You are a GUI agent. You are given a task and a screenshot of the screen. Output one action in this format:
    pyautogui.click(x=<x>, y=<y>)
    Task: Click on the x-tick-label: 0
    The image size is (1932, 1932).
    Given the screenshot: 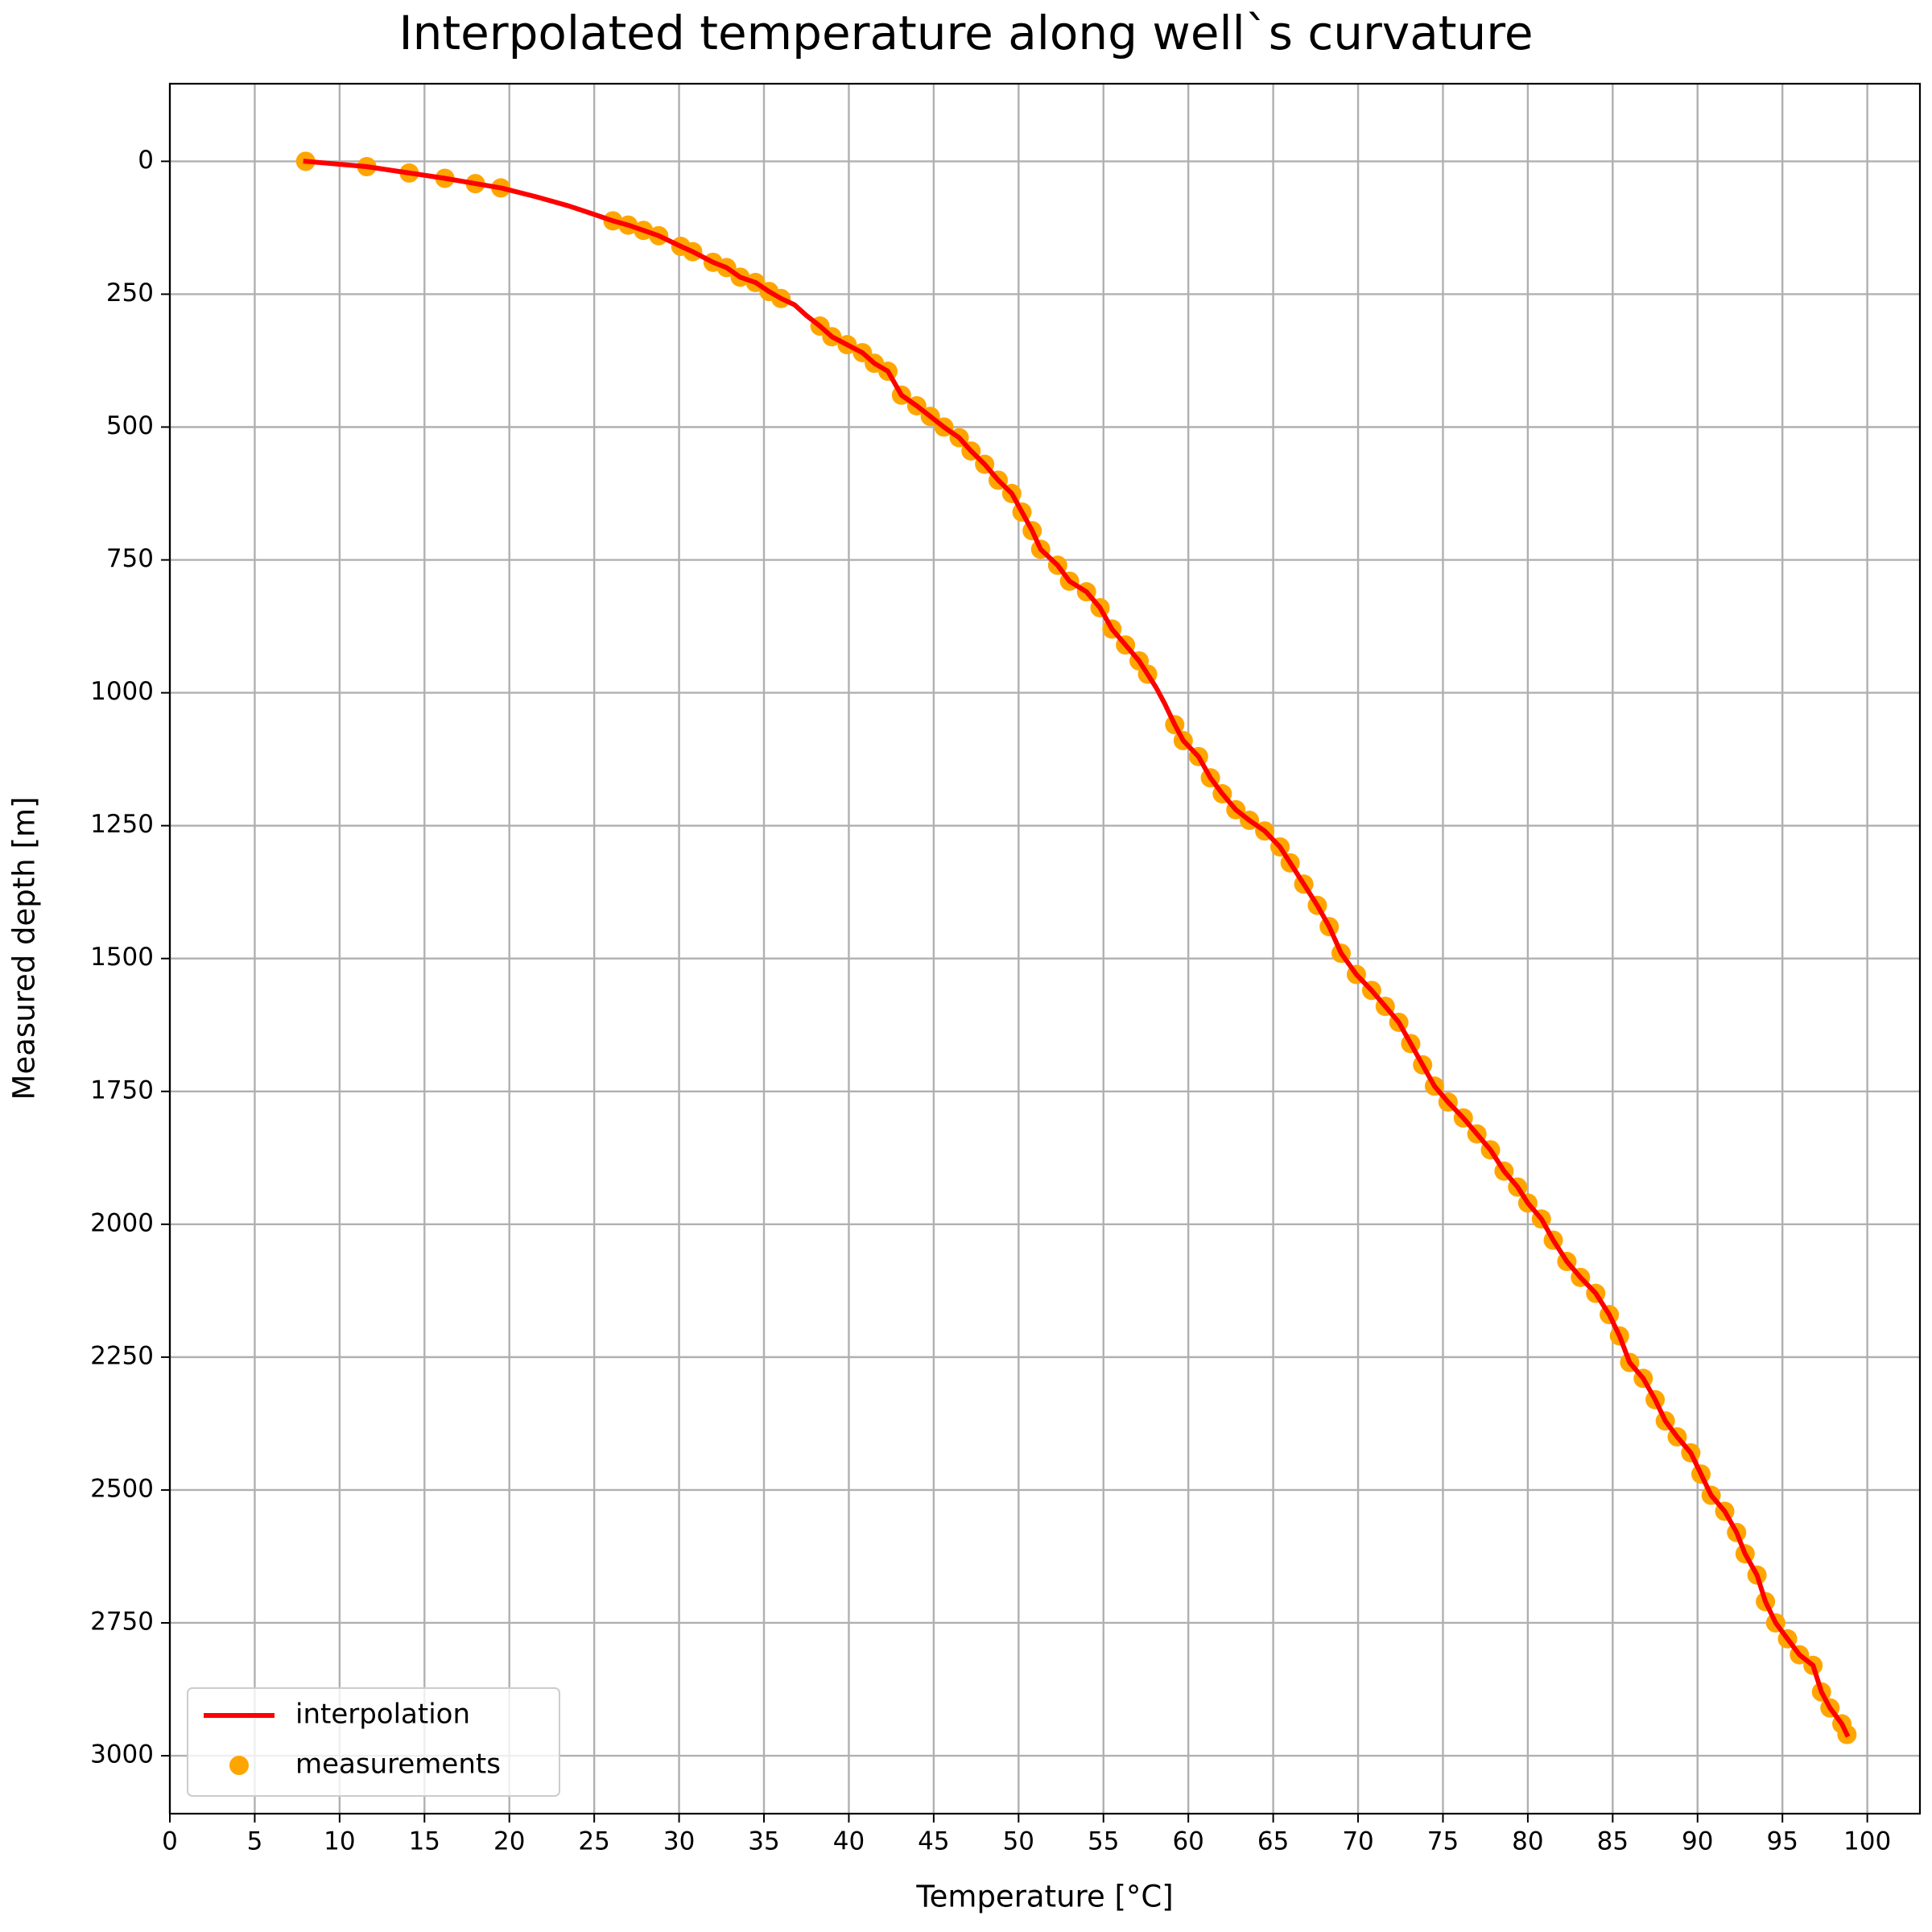 What is the action you would take?
    pyautogui.click(x=170, y=1841)
    